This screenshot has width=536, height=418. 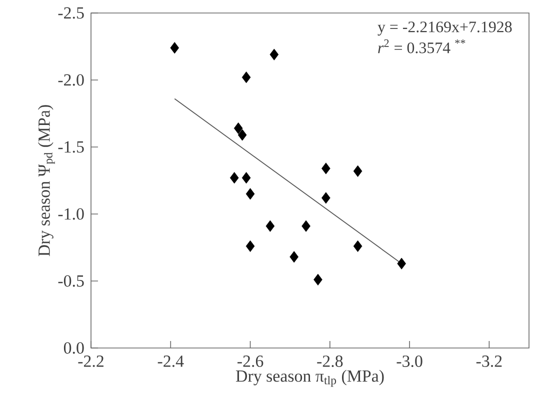 What do you see at coordinates (310, 378) in the screenshot?
I see `x-axis-title: Dry season π$_{tlp}$ (MPa)` at bounding box center [310, 378].